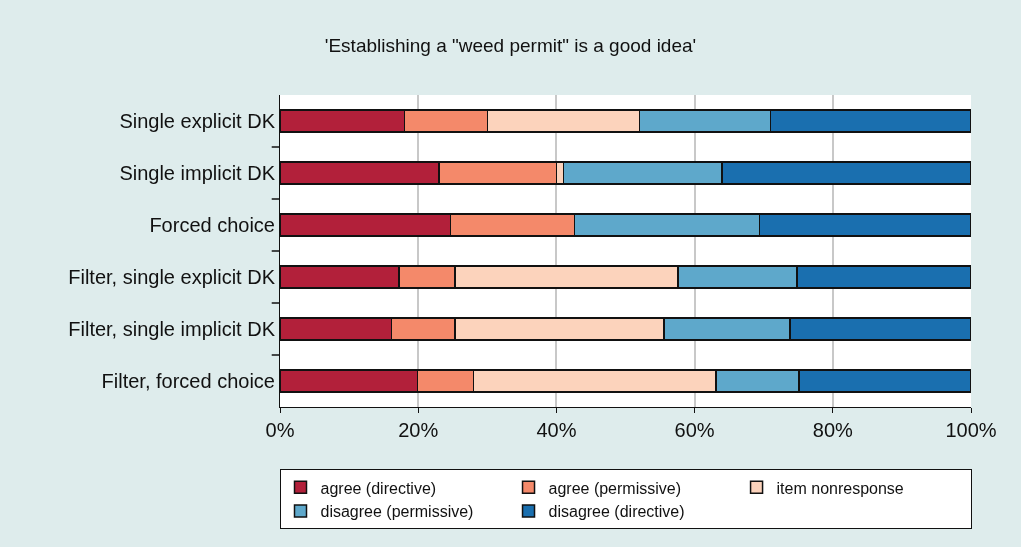  Describe the element at coordinates (397, 512) in the screenshot. I see `legend-label: disagree (permissive)` at that location.